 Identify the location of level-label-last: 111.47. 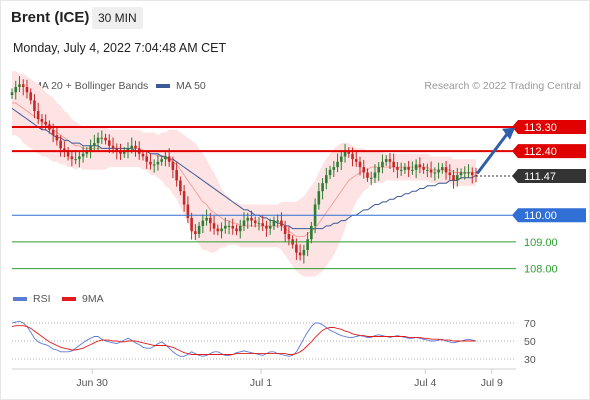
(540, 177).